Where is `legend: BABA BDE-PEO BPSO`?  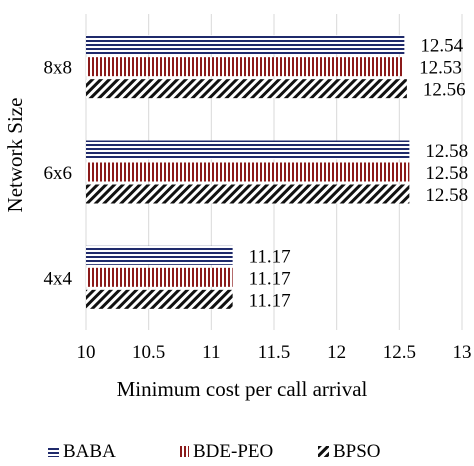 legend: BABA BDE-PEO BPSO is located at coordinates (214, 451).